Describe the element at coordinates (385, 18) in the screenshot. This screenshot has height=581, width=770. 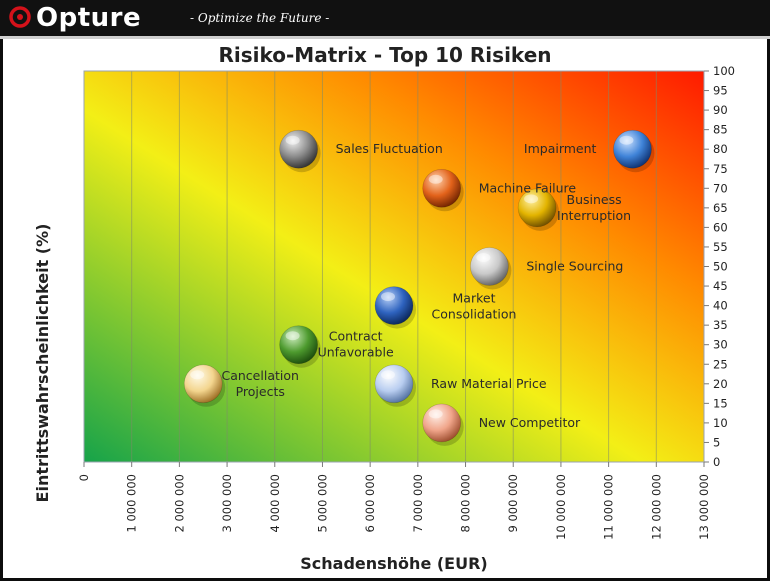
I see `header-bar: Opture - Optimize the Future -` at that location.